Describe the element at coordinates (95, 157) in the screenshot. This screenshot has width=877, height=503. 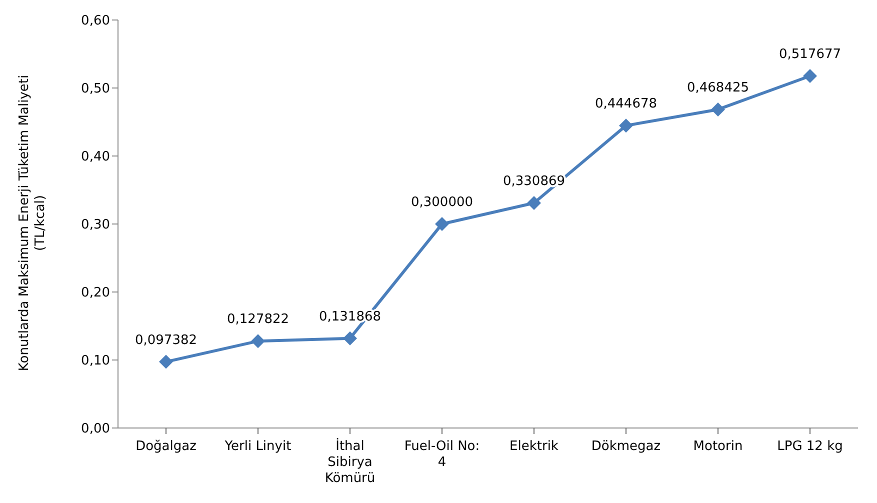
I see `y-tick-label: 0,40` at that location.